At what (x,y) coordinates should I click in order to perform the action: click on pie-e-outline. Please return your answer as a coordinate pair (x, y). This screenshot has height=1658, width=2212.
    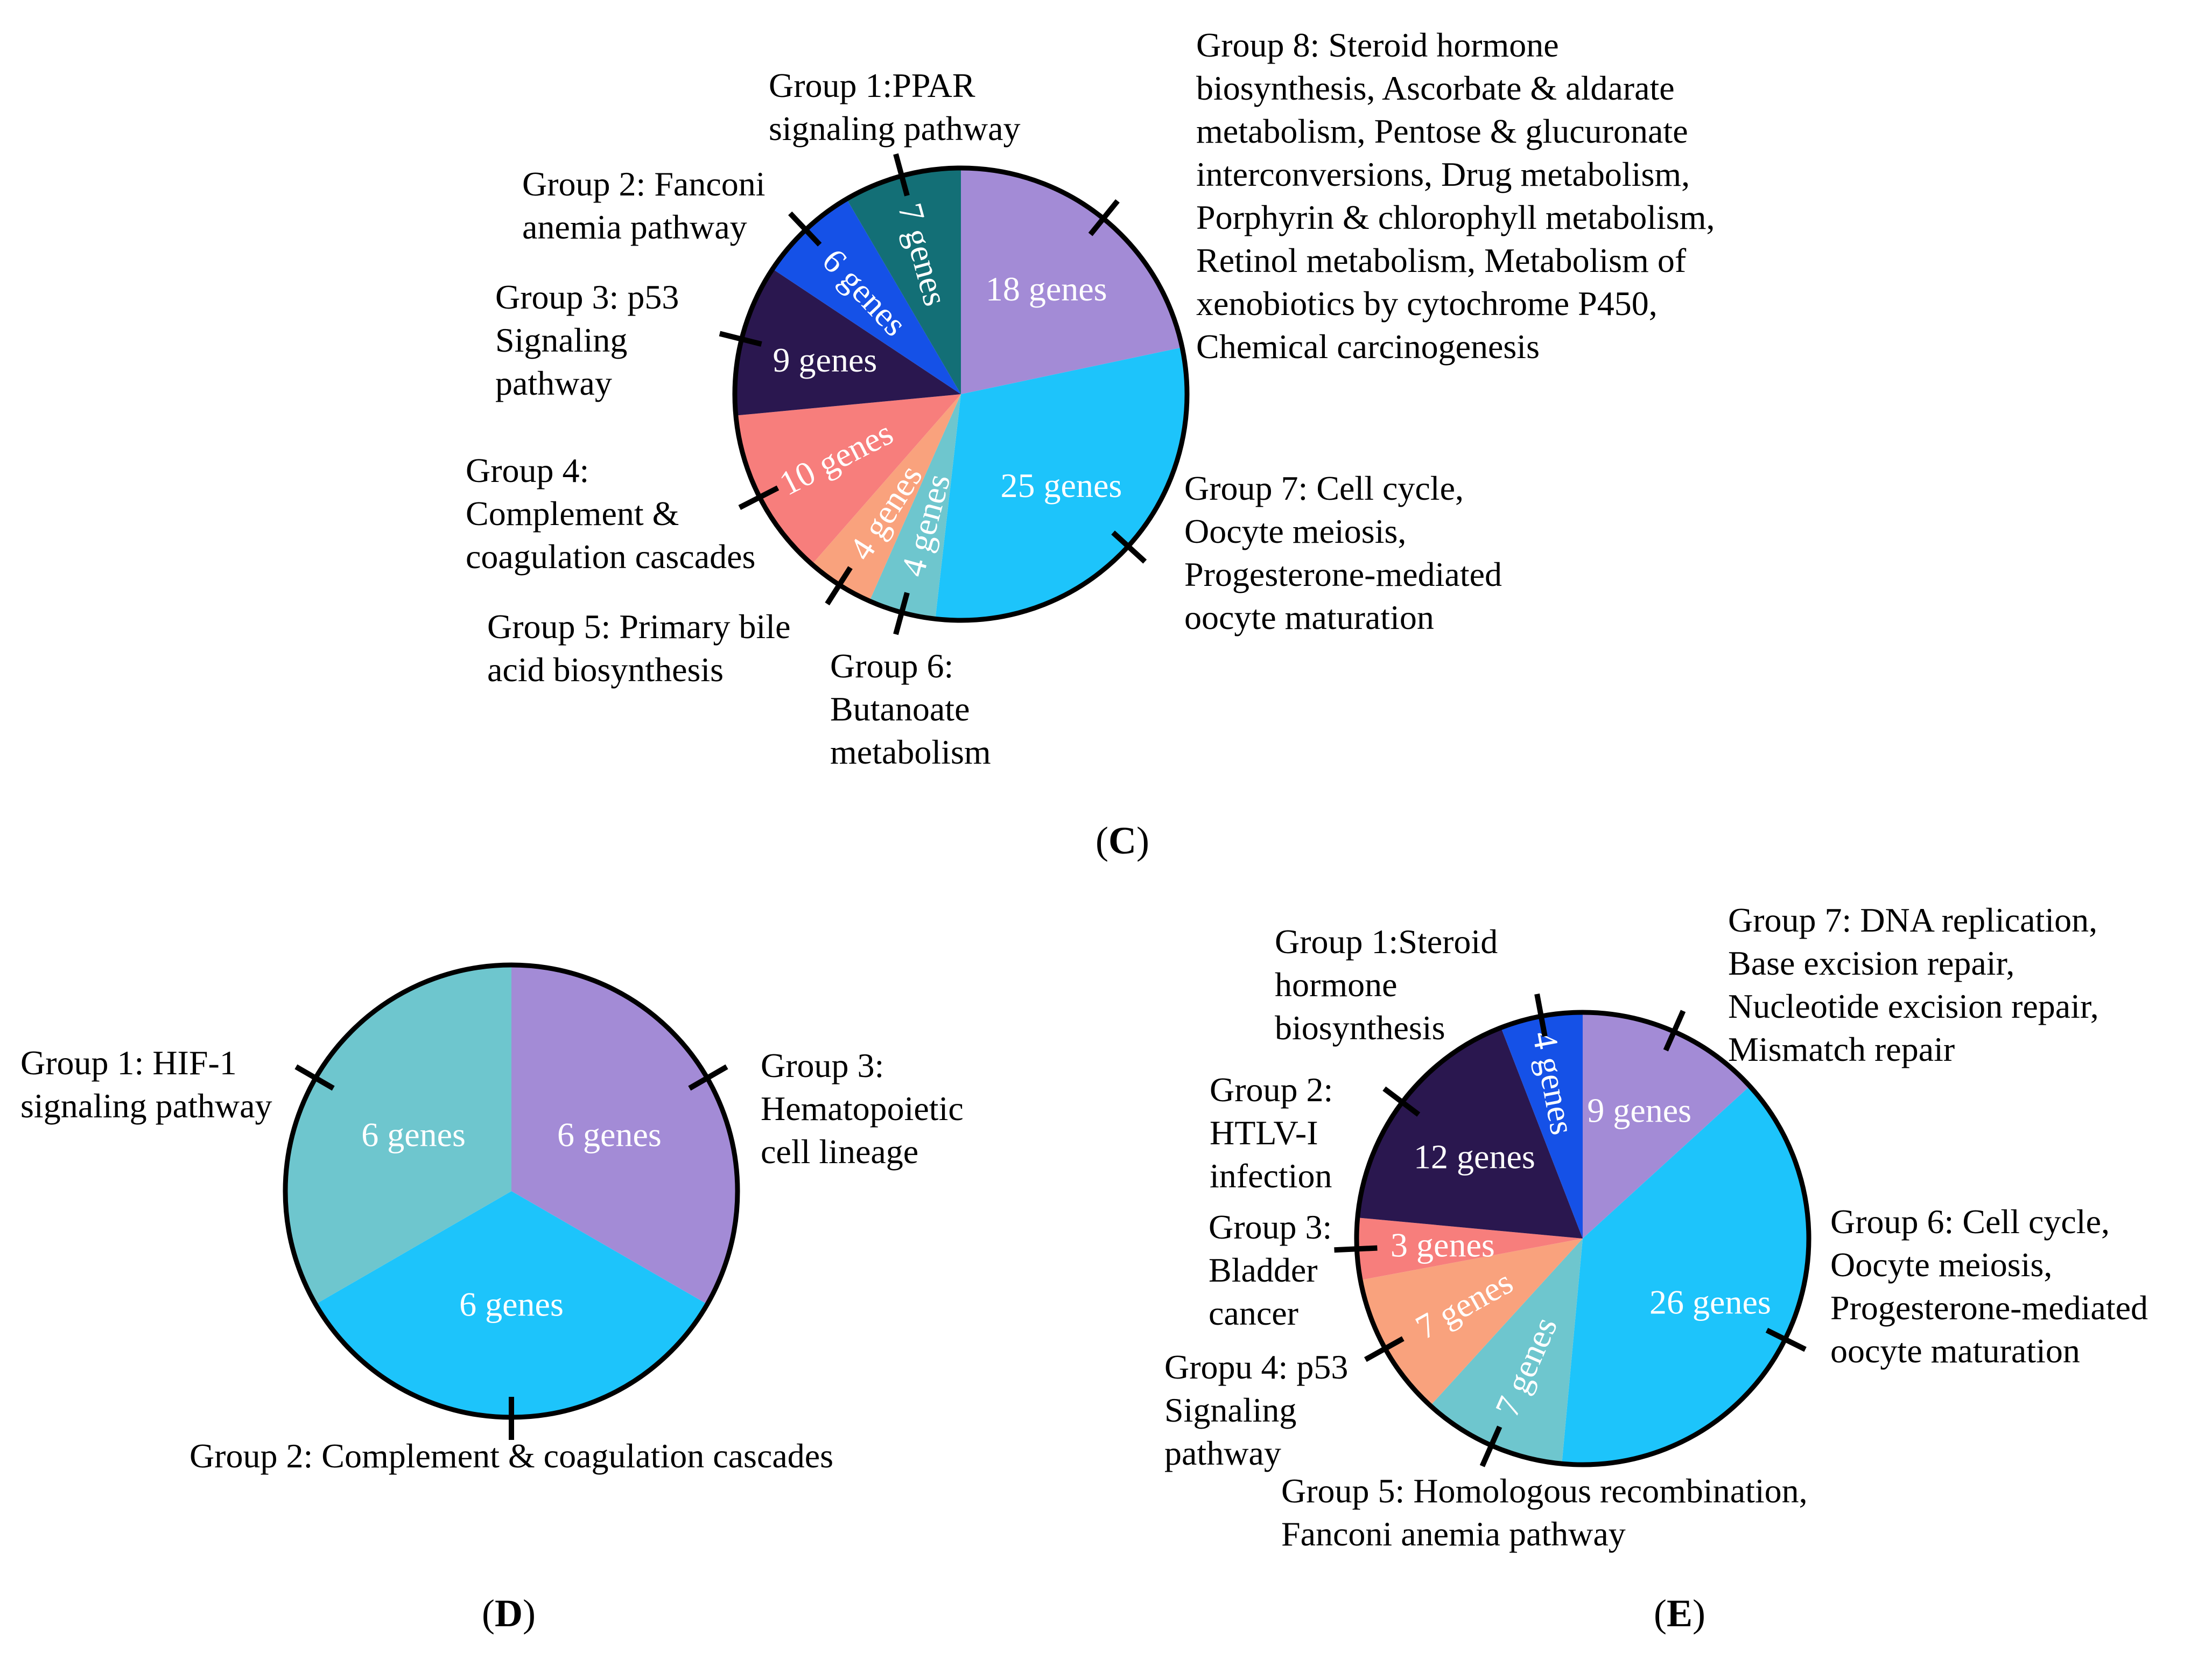
    Looking at the image, I should click on (1582, 1238).